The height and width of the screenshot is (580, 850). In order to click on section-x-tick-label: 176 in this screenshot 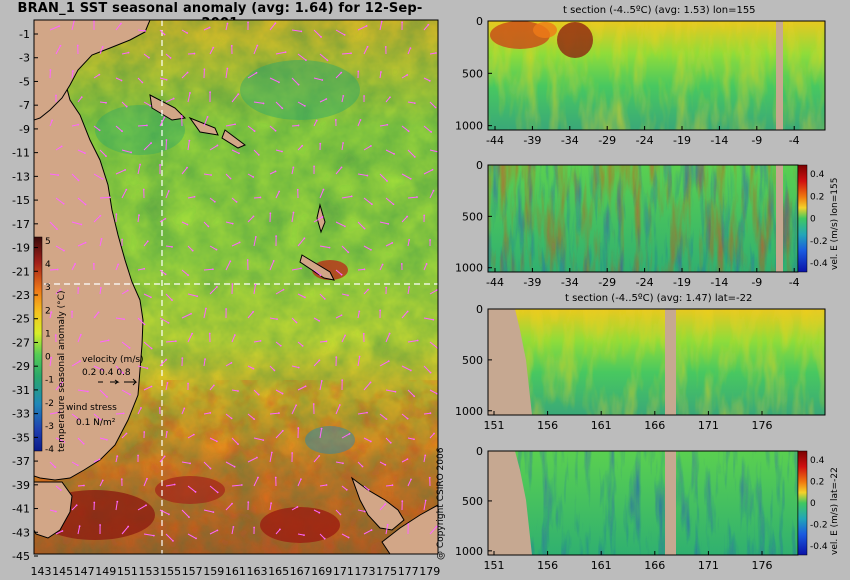, I will do `click(762, 565)`.